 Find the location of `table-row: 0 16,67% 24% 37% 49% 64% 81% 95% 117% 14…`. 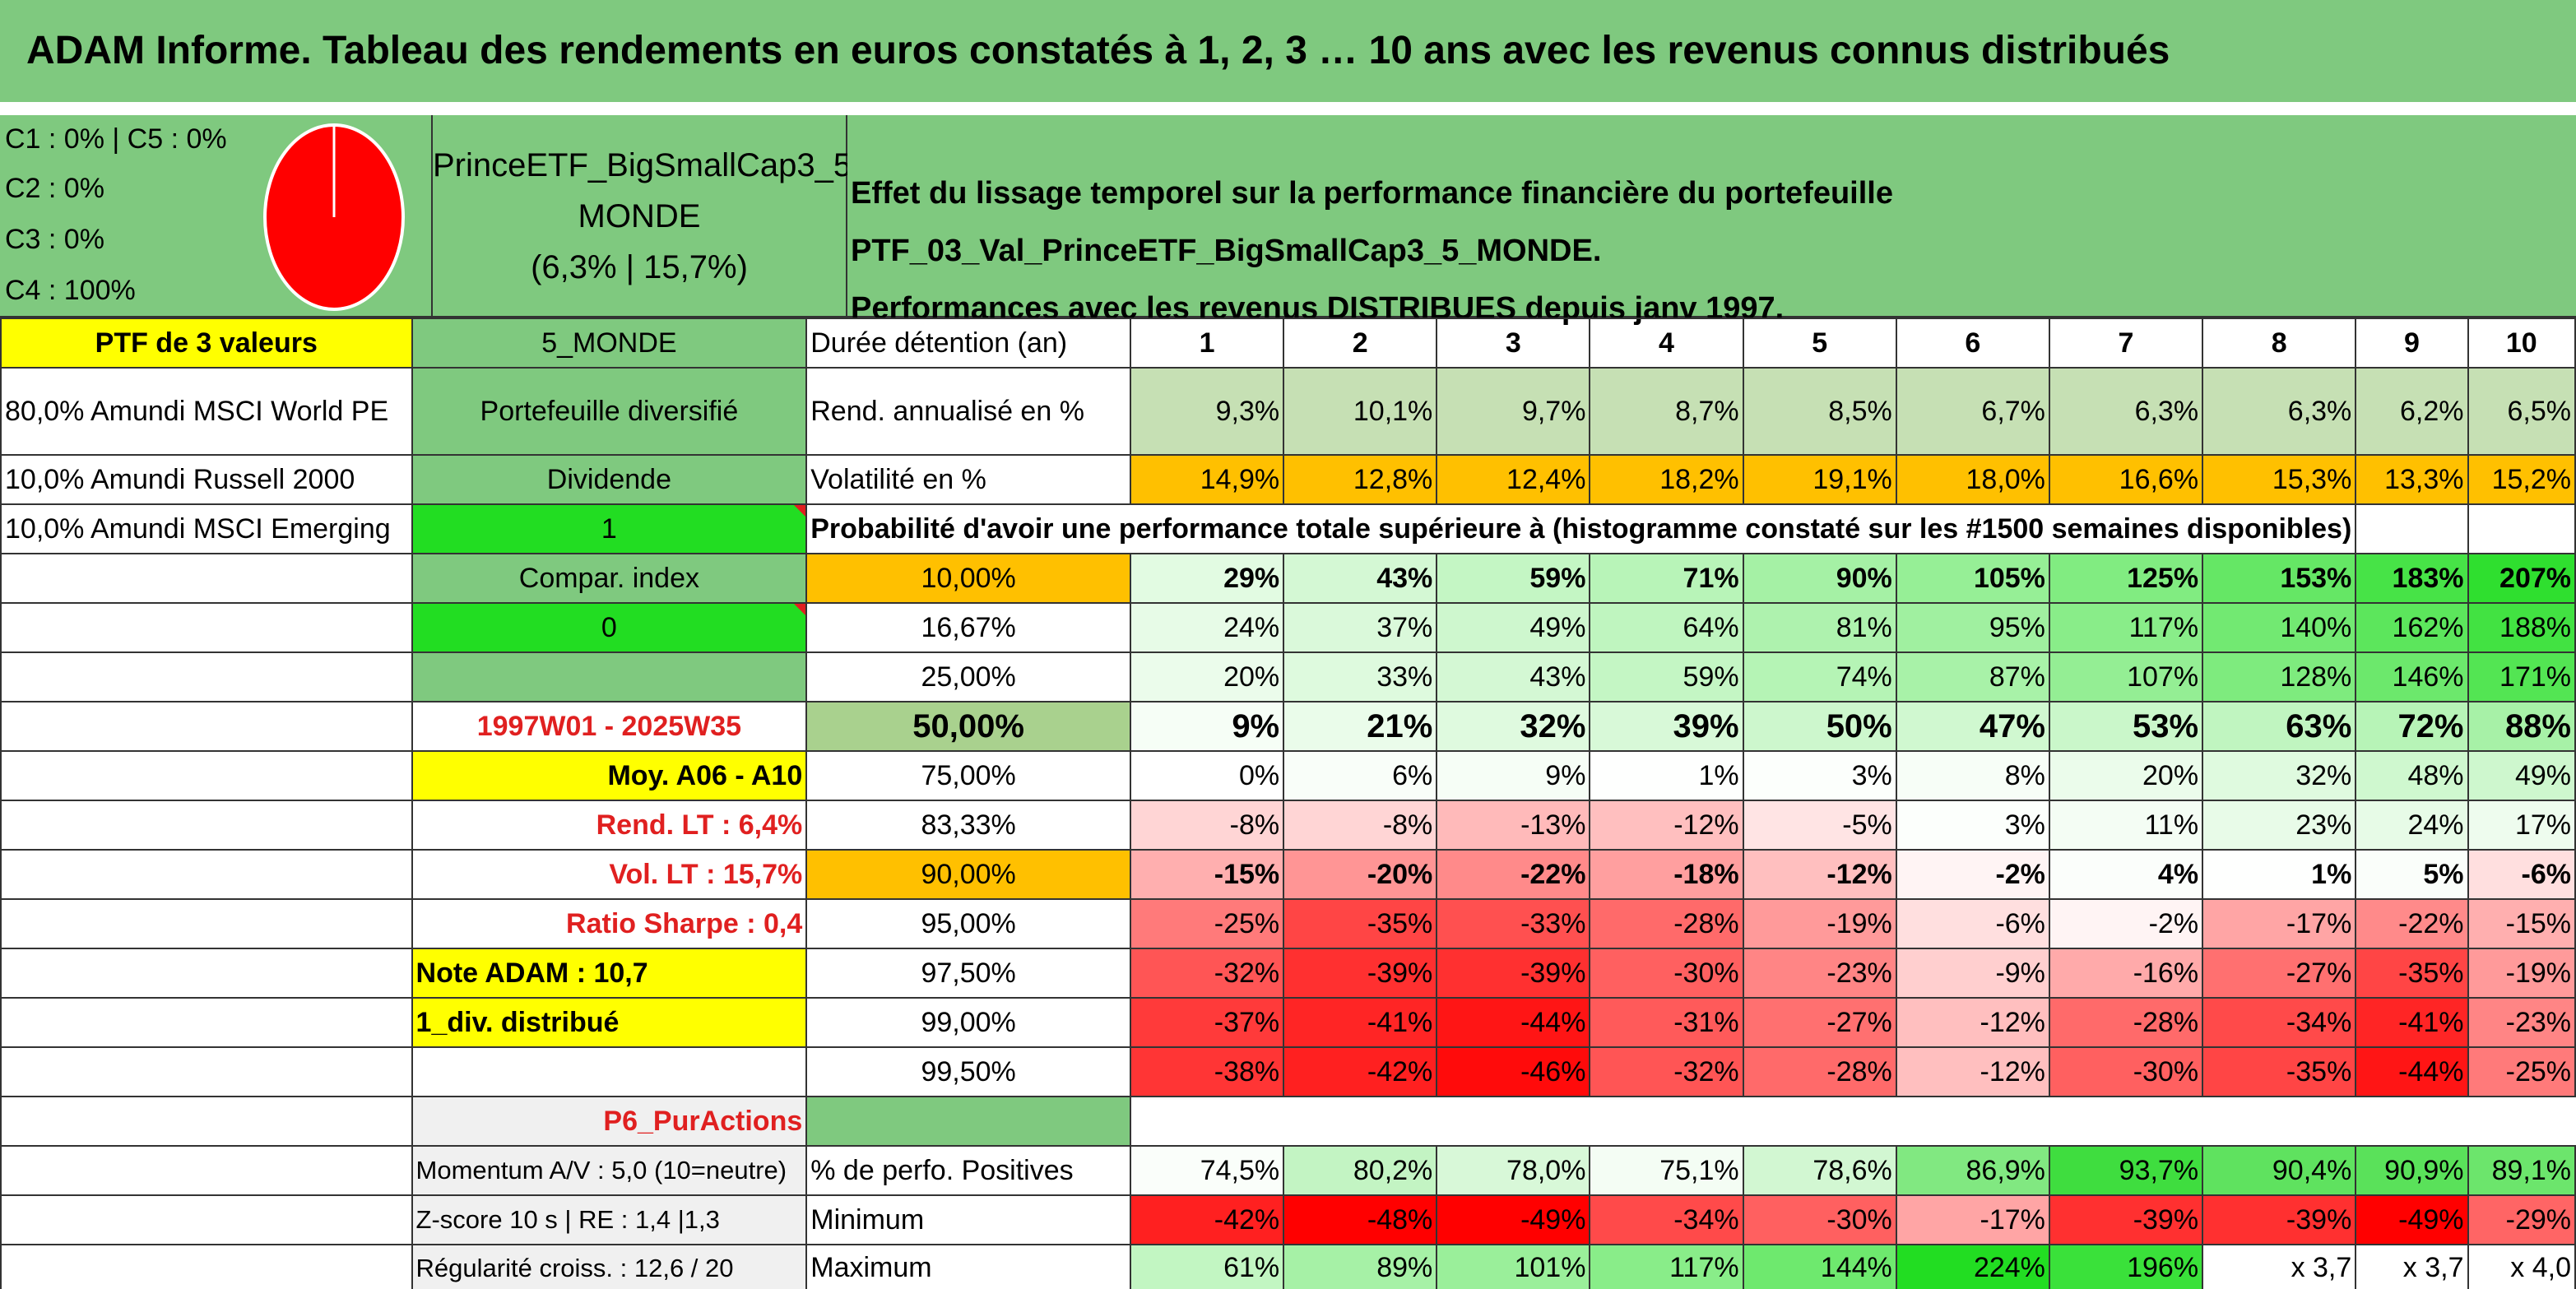

table-row: 0 16,67% 24% 37% 49% 64% 81% 95% 117% 14… is located at coordinates (1288, 627).